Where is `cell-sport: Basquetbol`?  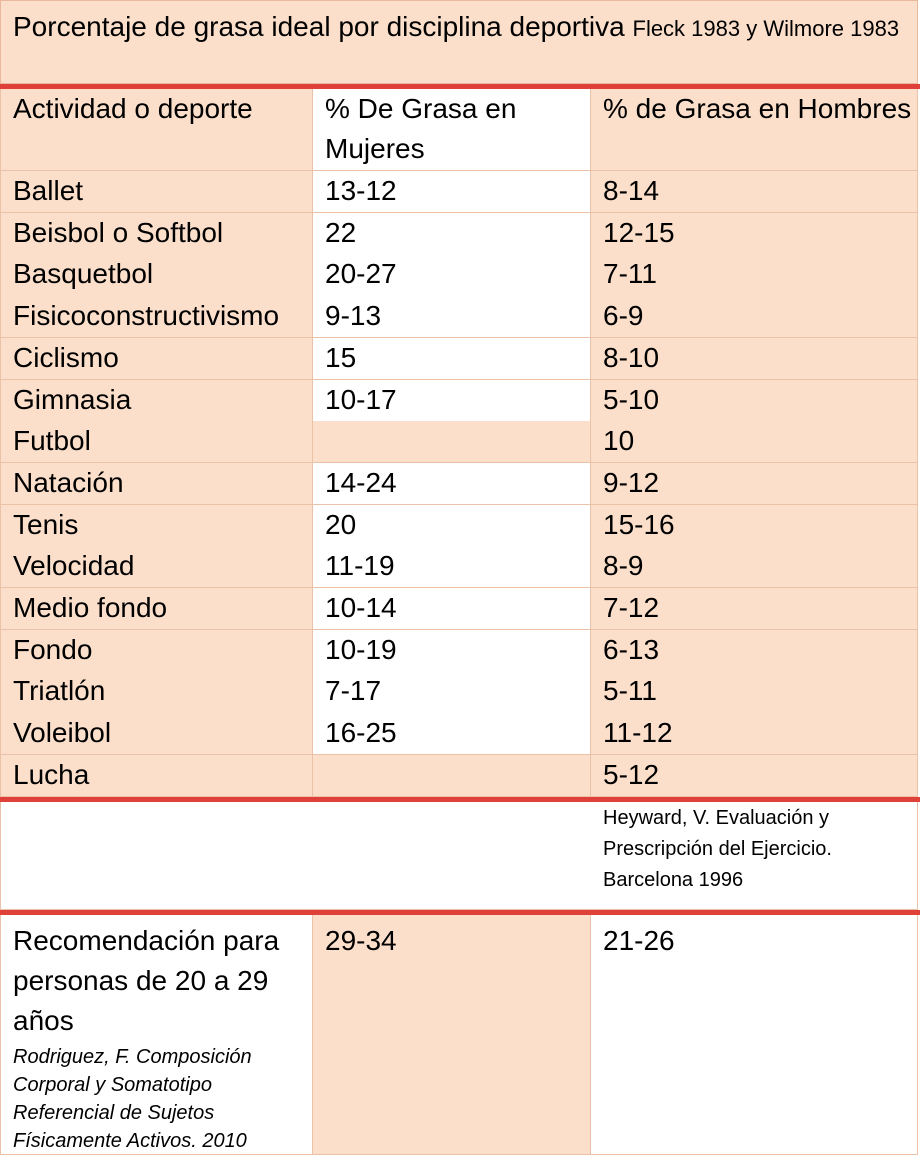
cell-sport: Basquetbol is located at coordinates (156, 275).